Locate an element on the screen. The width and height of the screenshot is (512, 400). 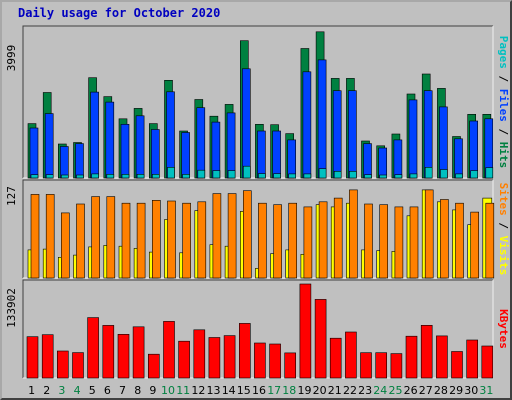
day-label-13: 13 is located at coordinates (214, 390).